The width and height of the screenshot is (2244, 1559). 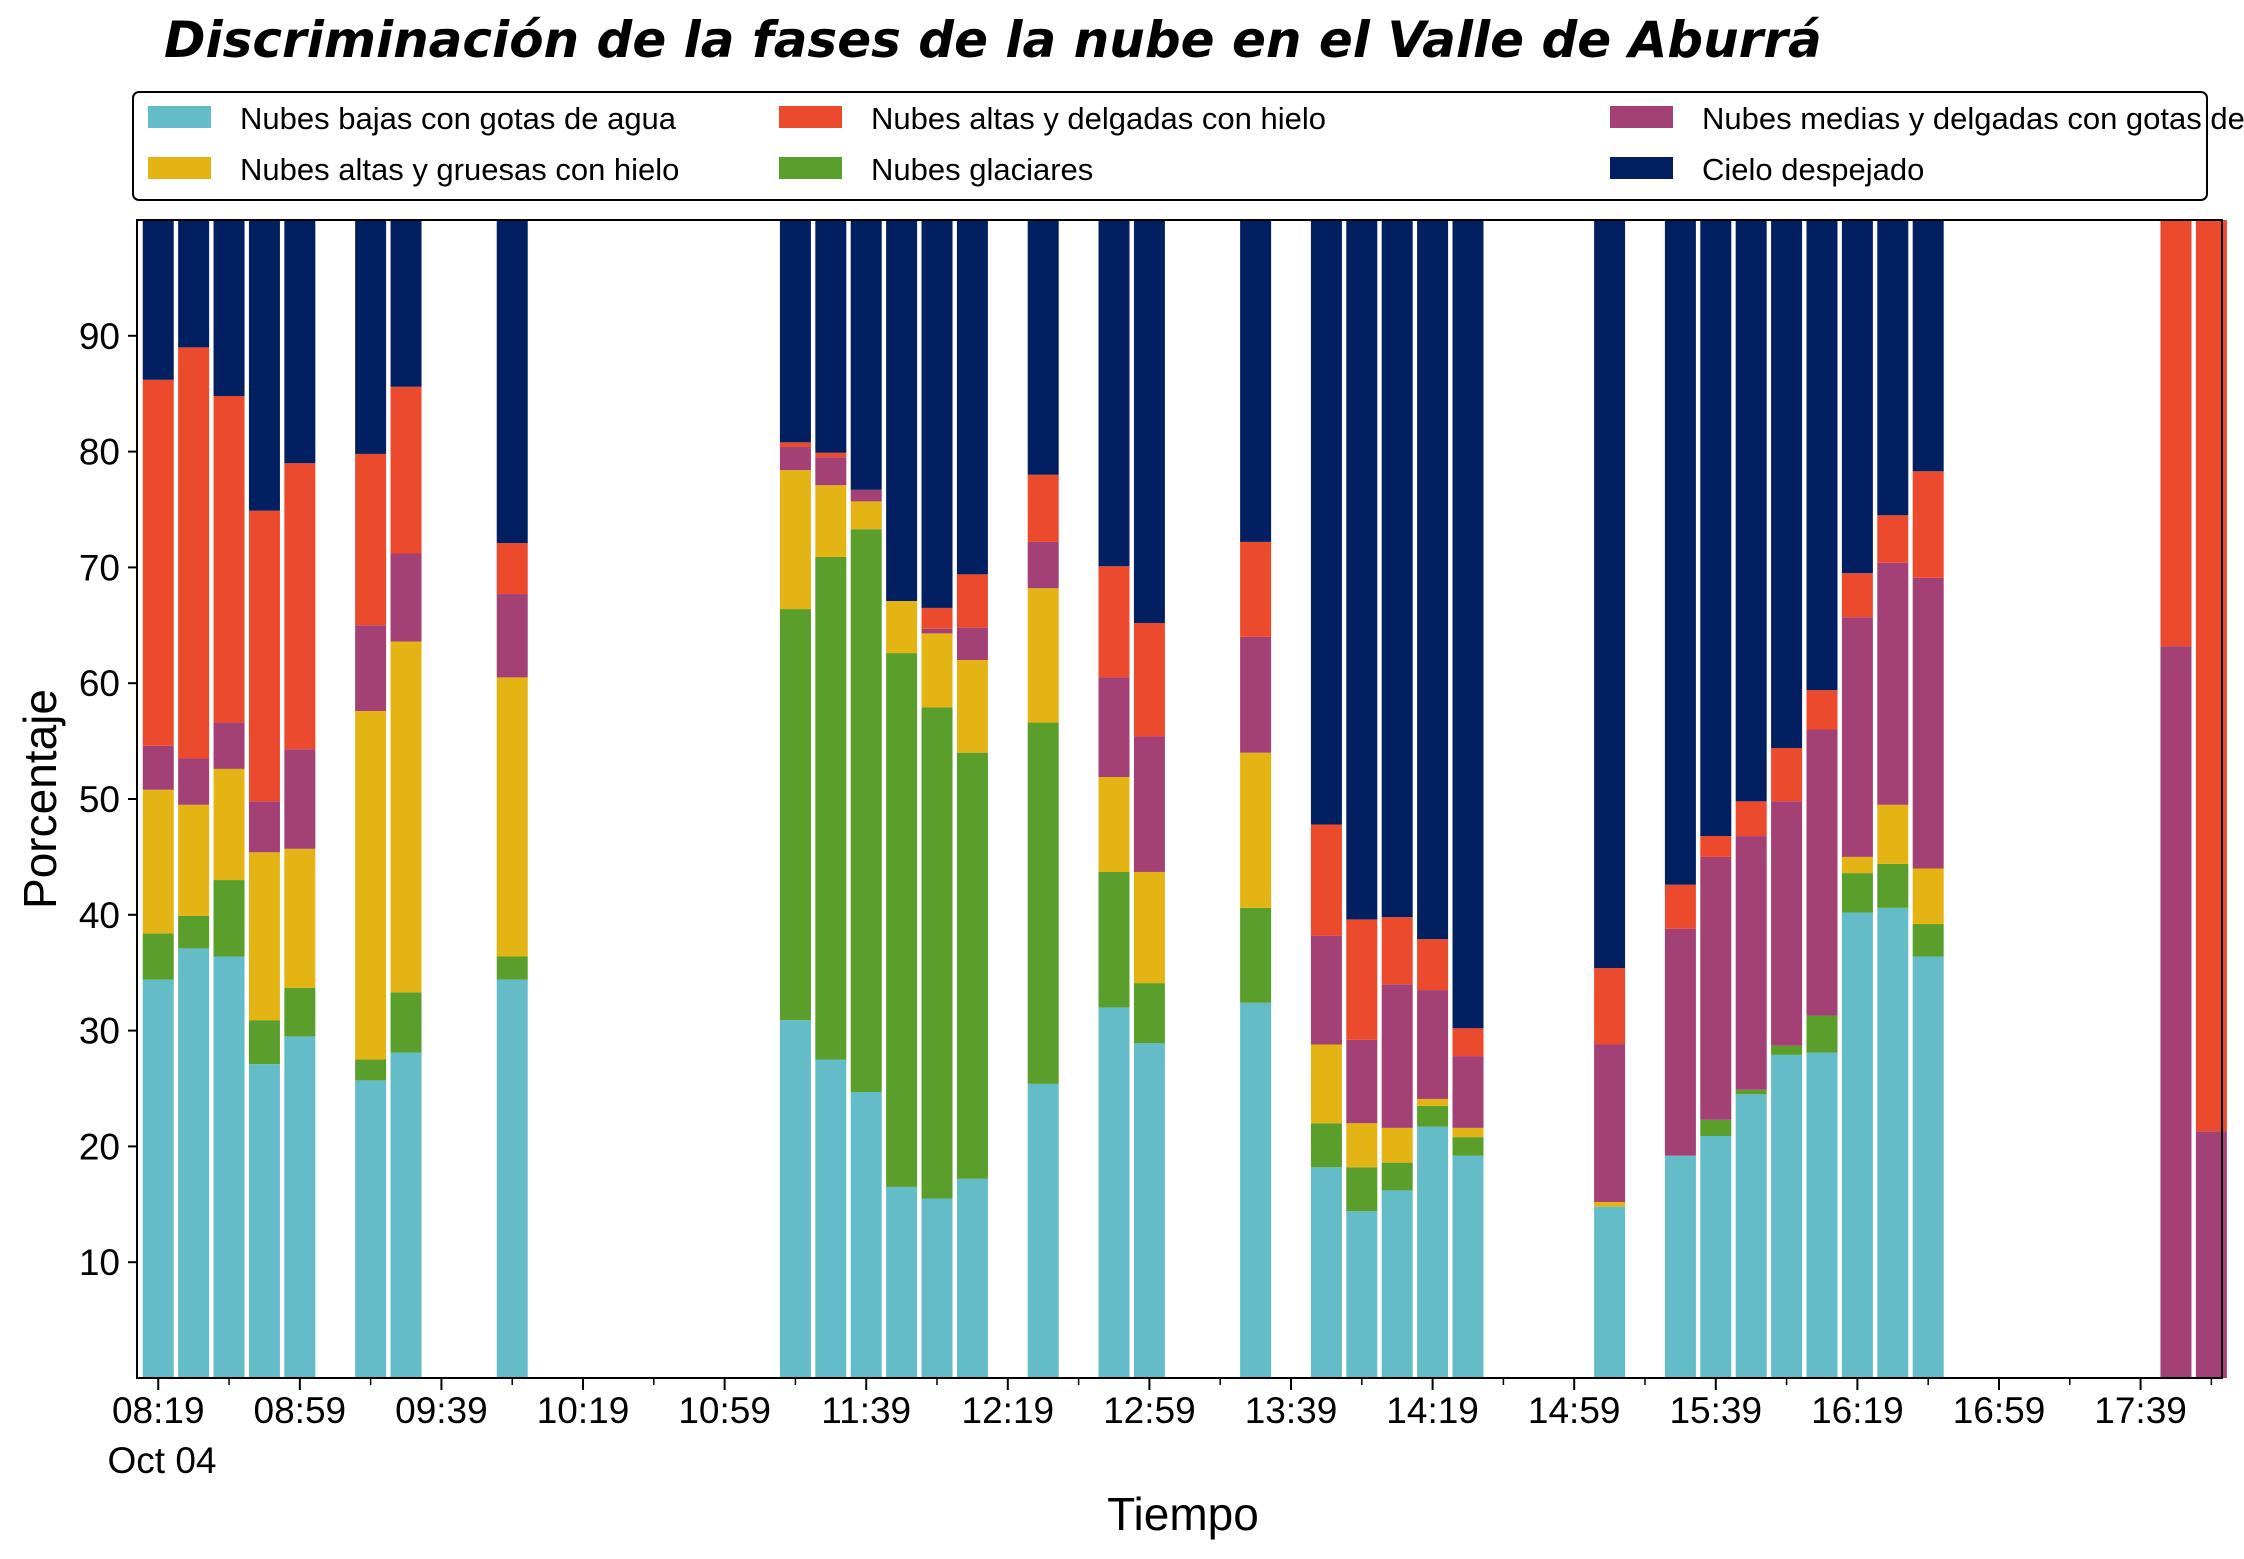 What do you see at coordinates (1999, 1410) in the screenshot?
I see `x-tick-label: 16:59` at bounding box center [1999, 1410].